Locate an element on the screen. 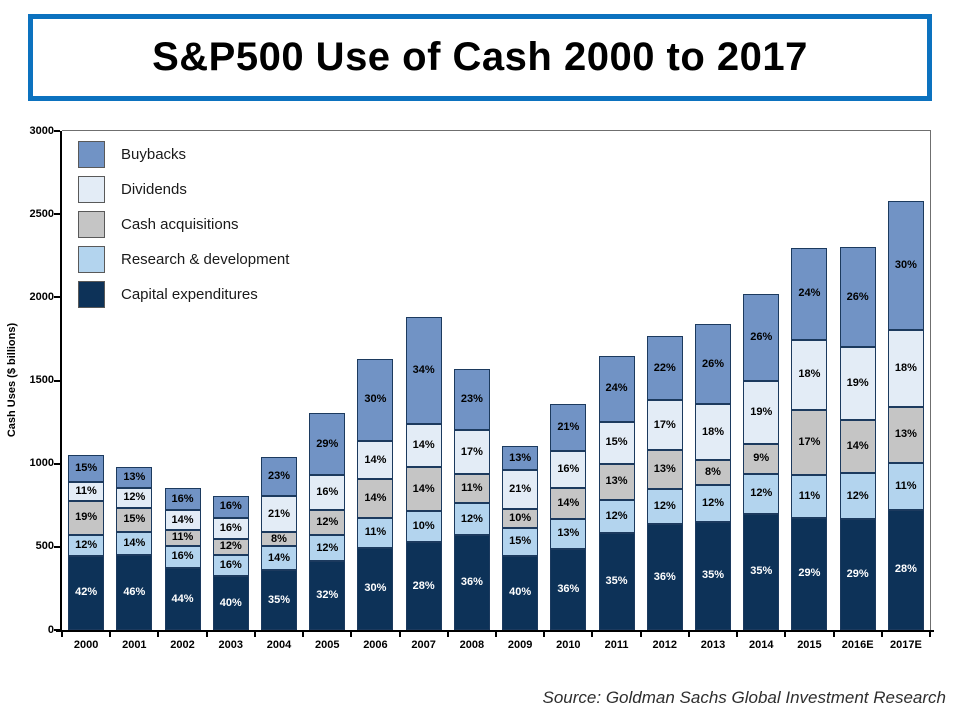 This screenshot has width=960, height=720. segment-value-label: 18% is located at coordinates (809, 374).